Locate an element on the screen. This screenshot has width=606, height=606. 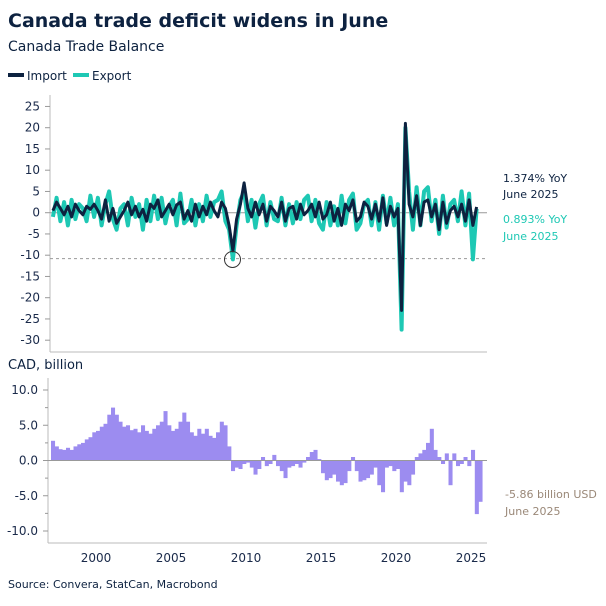
chart-title: Canada trade deficit widens in June is located at coordinates (198, 21).